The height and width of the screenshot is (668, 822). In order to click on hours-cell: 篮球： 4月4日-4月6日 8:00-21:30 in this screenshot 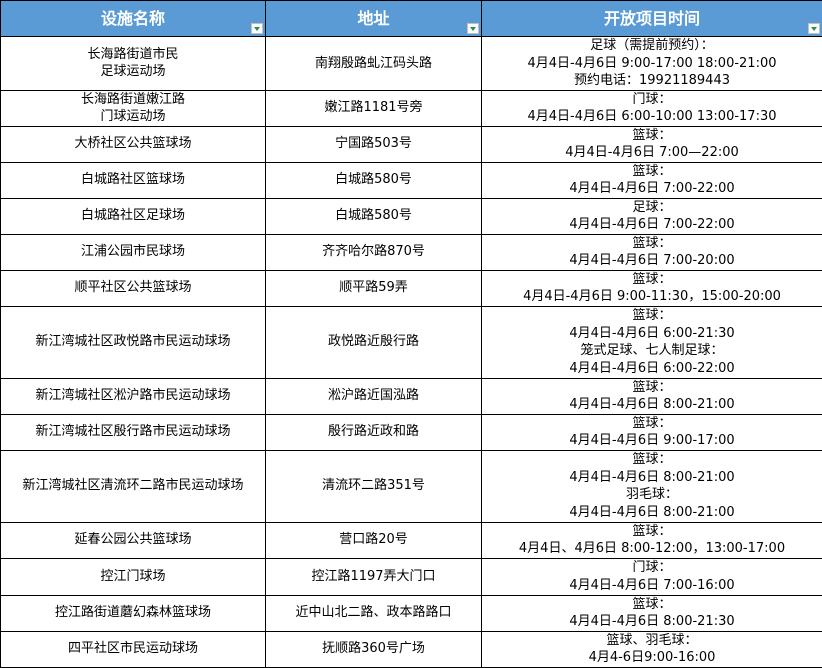, I will do `click(652, 613)`.